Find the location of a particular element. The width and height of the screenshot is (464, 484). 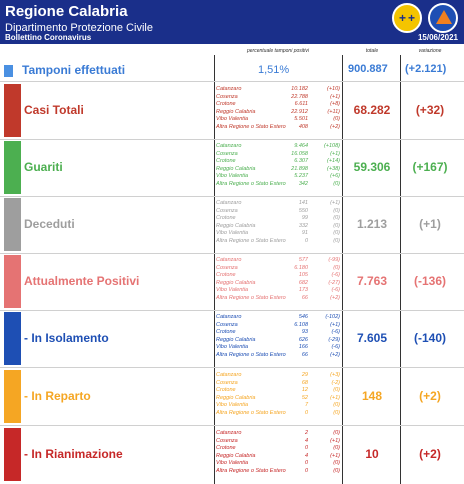

province-diff: (-27) is located at coordinates (334, 282).